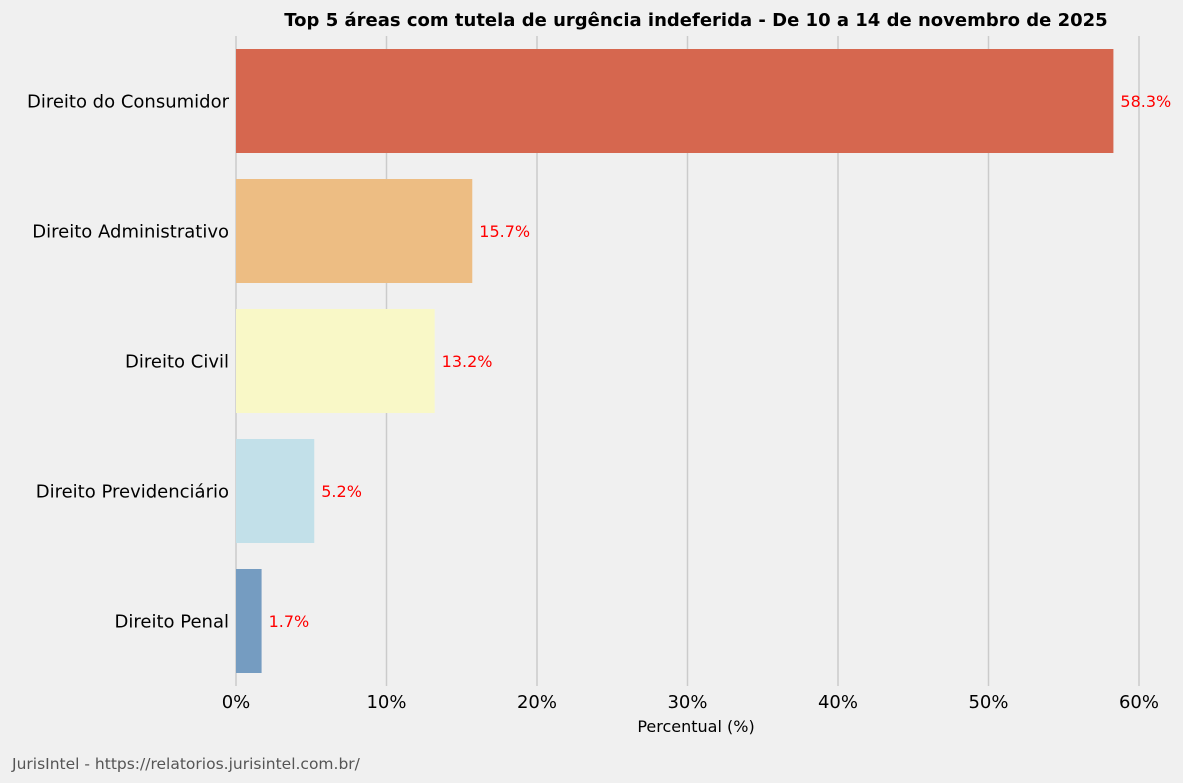  What do you see at coordinates (289, 621) in the screenshot?
I see `data-label: 1.7%` at bounding box center [289, 621].